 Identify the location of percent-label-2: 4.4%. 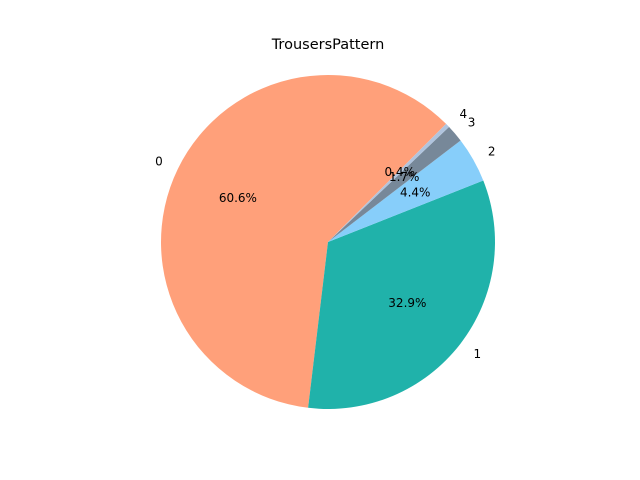
(415, 193).